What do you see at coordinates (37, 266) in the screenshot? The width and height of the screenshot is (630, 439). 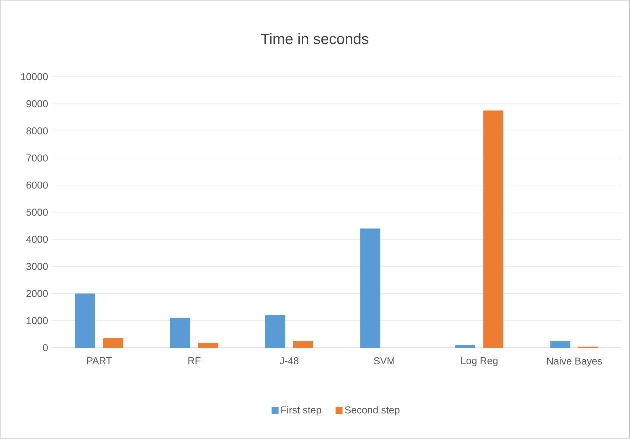 I see `y-tick-label: 3000` at bounding box center [37, 266].